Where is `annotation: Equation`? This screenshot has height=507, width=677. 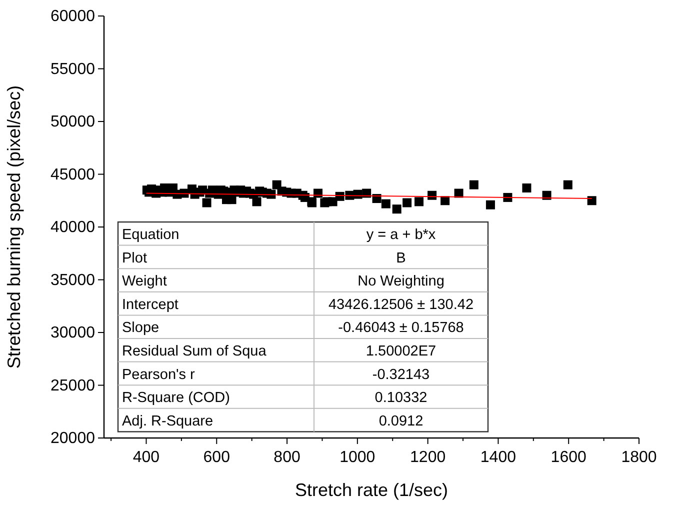
annotation: Equation is located at coordinates (151, 235).